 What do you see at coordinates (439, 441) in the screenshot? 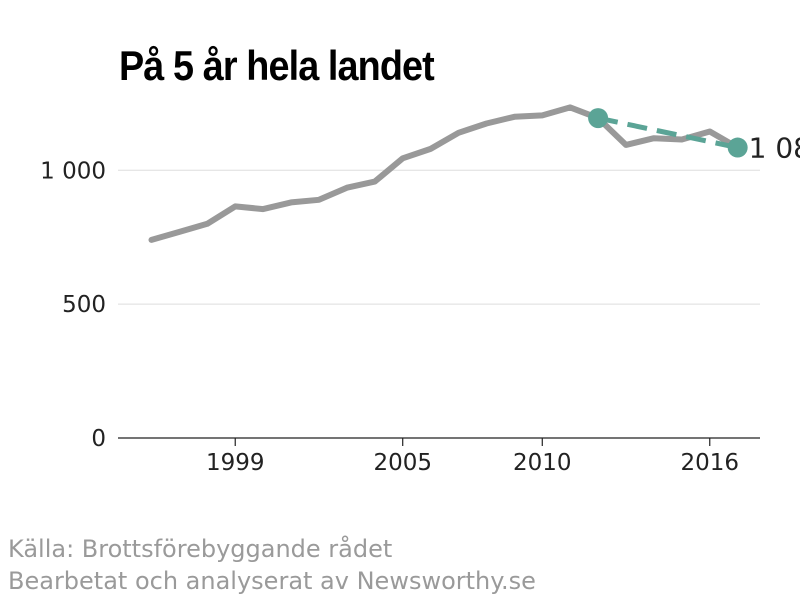
I see `x-axis` at bounding box center [439, 441].